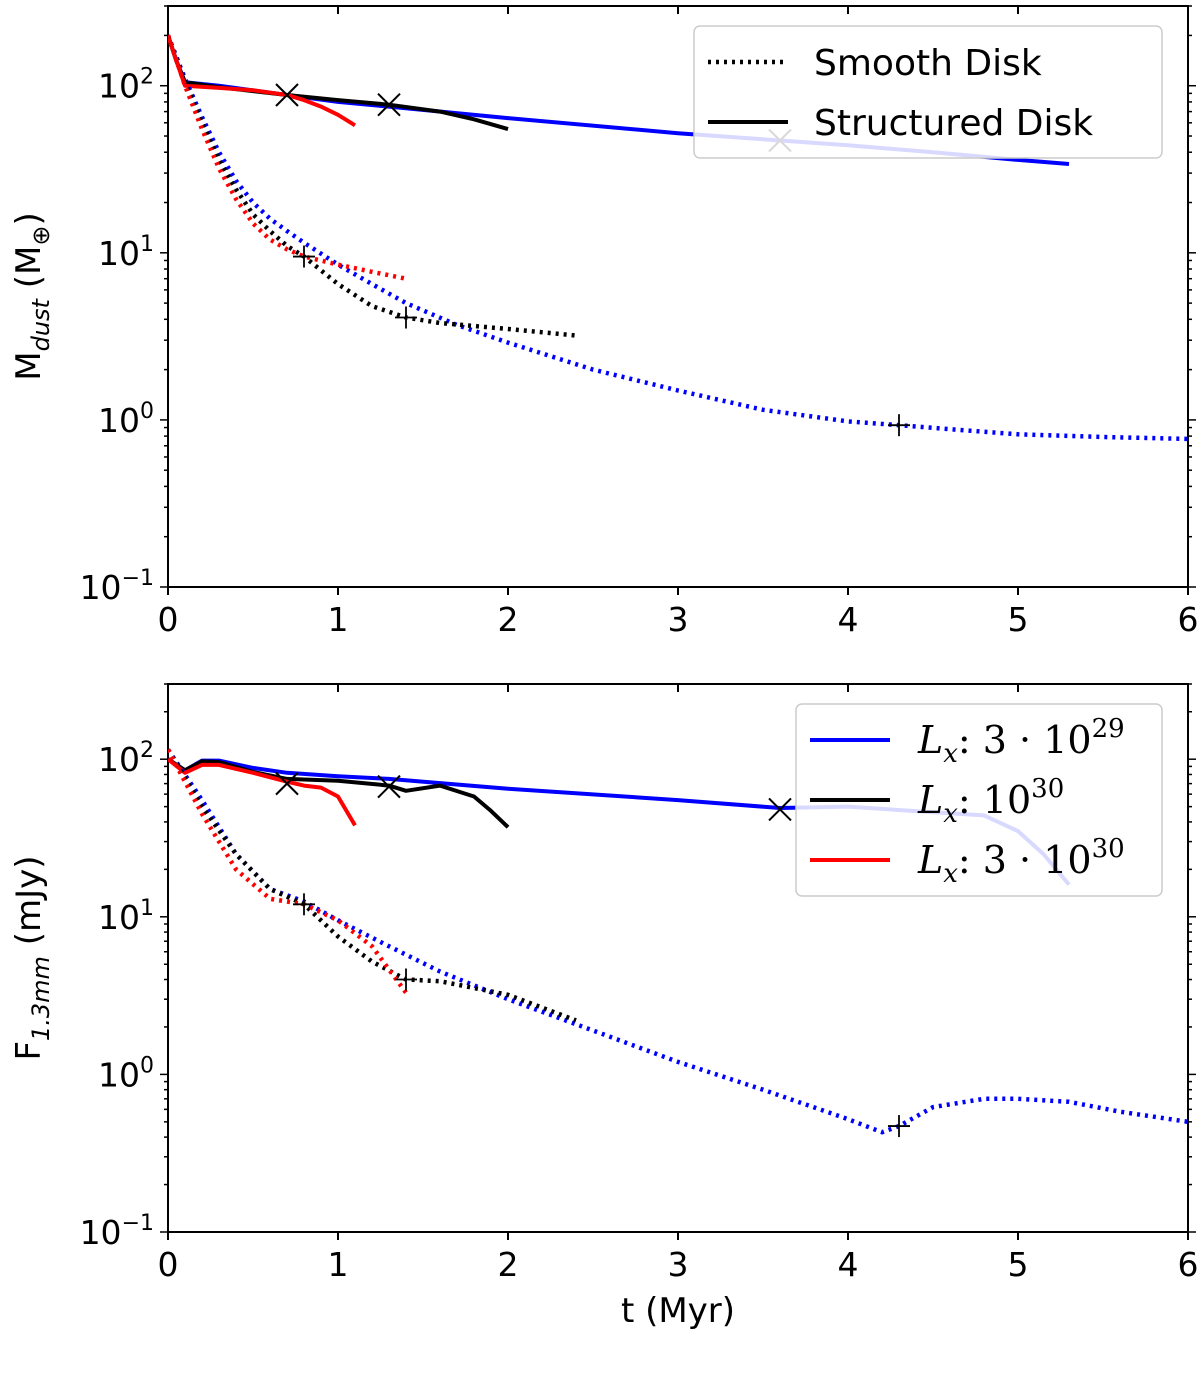  I want to click on legend-entry-label: Lx: 3 · 1029, so click(1021, 741).